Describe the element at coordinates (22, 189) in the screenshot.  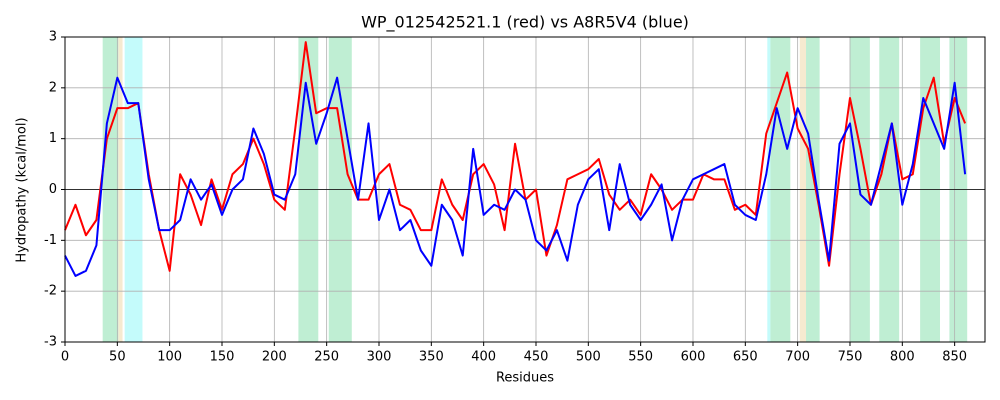
I see `y-axis-label: Hydropathy (kcal/mol)` at that location.